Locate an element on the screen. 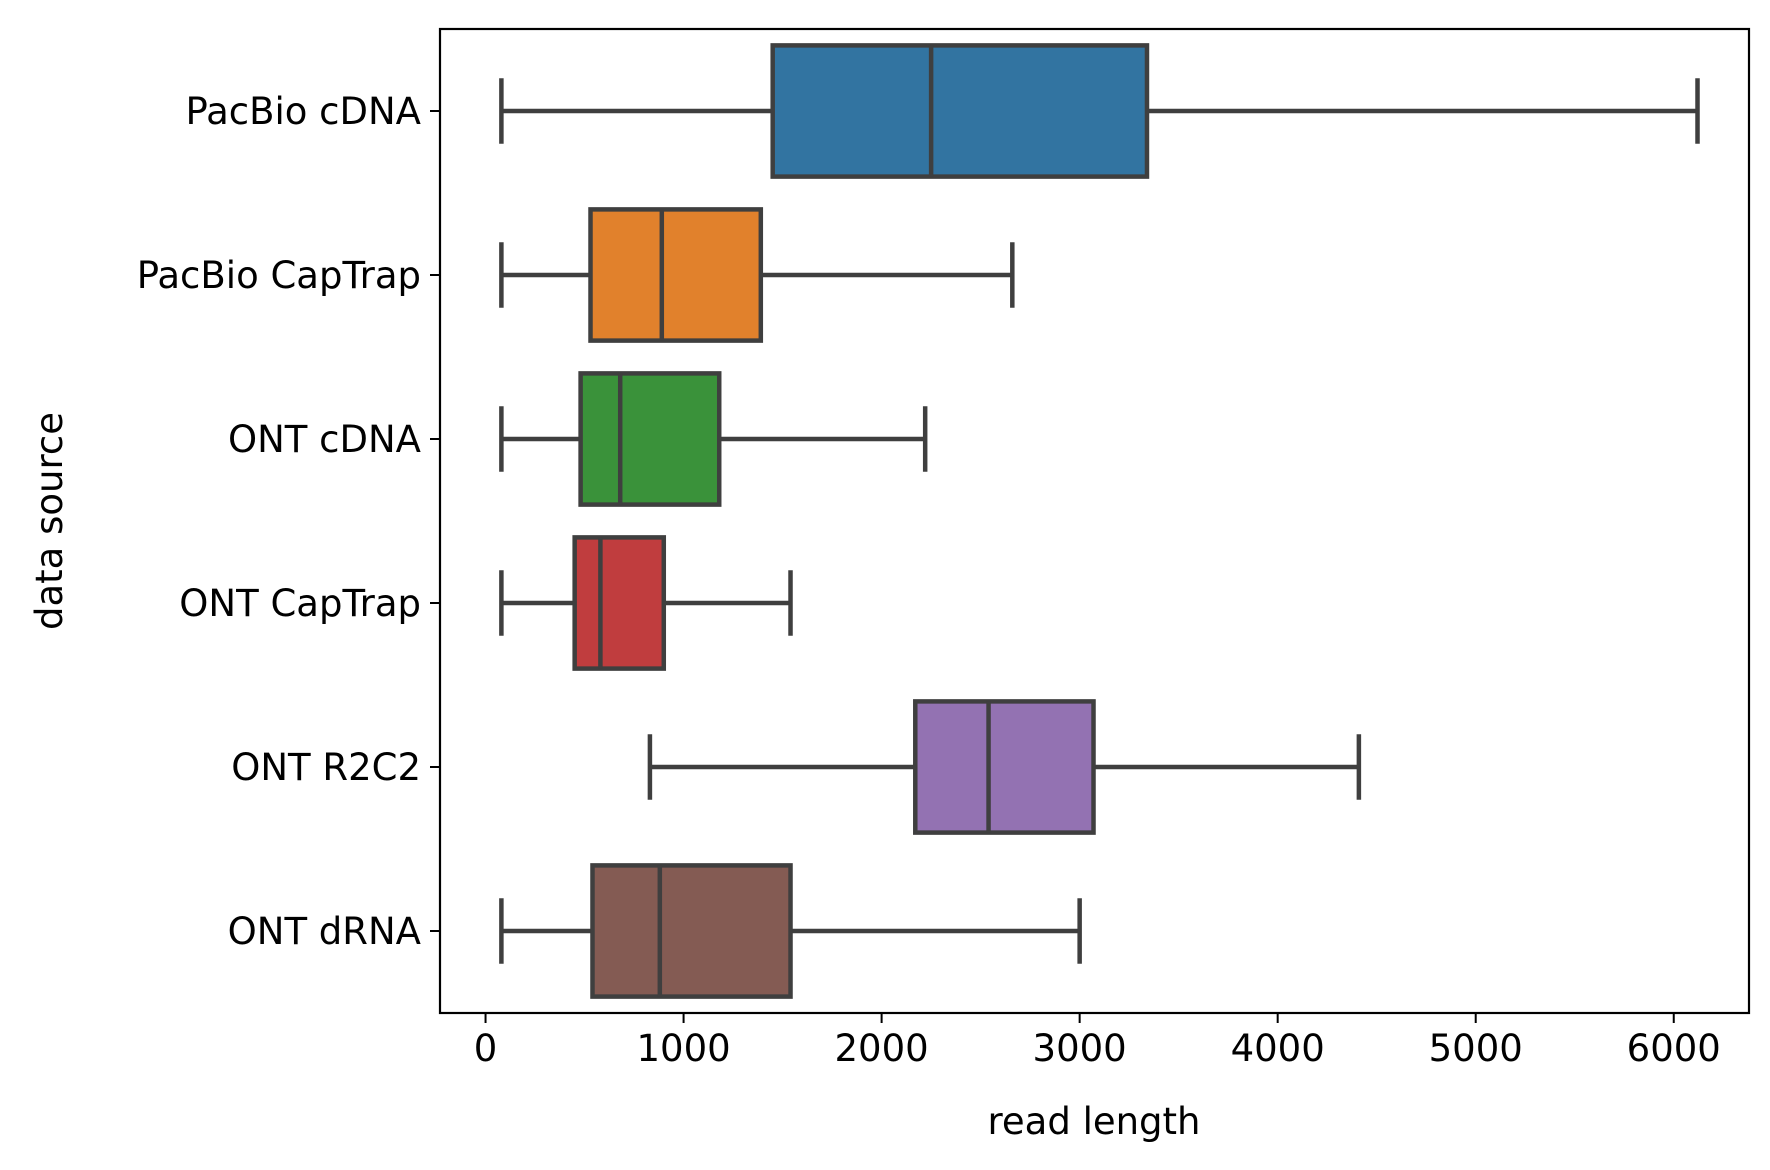 This screenshot has width=1770, height=1170. box-ont-r2c2 is located at coordinates (1004, 767).